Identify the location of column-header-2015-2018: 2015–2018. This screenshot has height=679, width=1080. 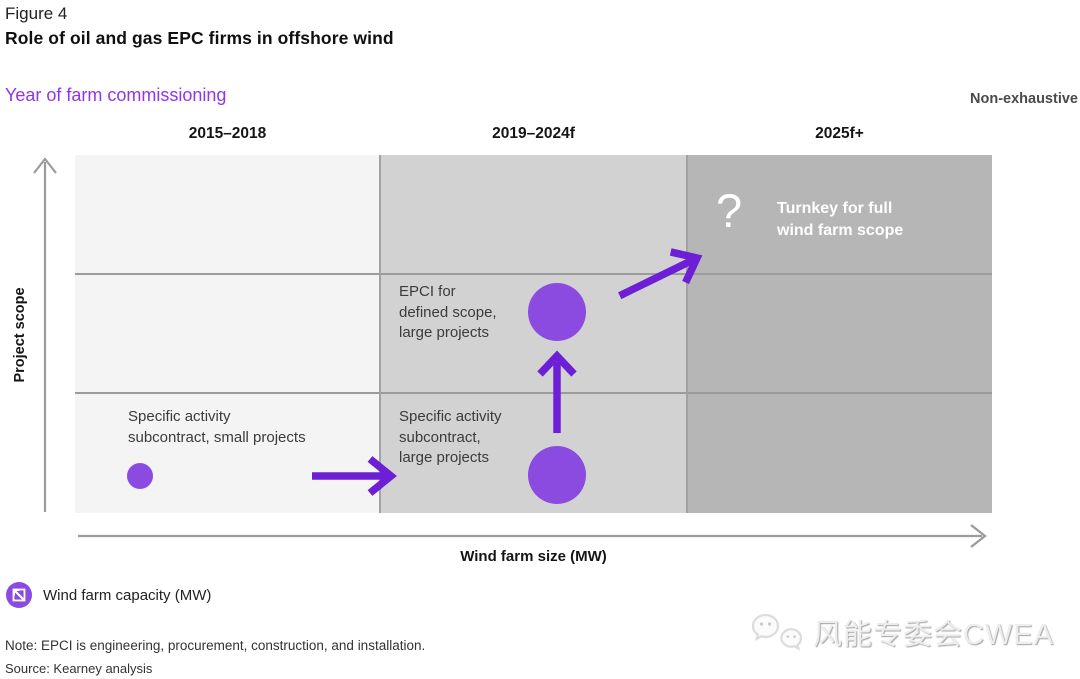
(227, 133).